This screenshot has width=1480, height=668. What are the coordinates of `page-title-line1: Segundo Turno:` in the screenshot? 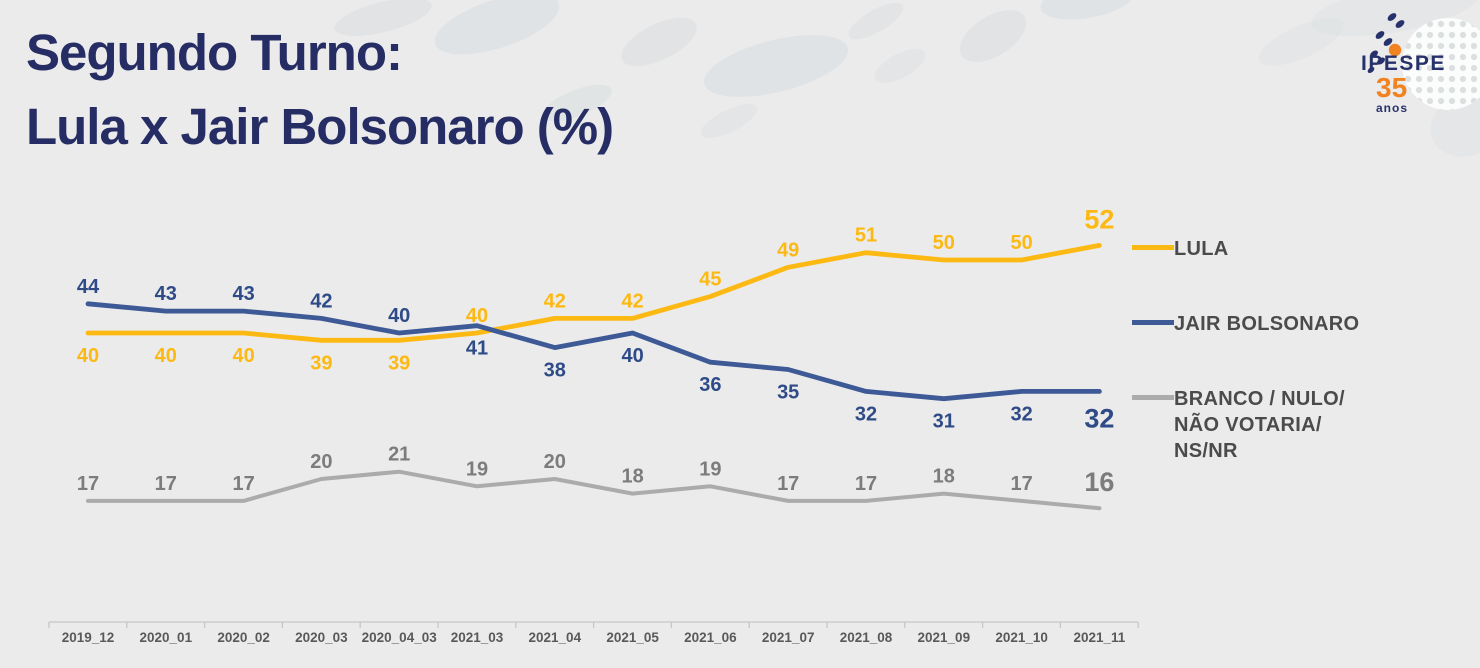 It's located at (214, 52).